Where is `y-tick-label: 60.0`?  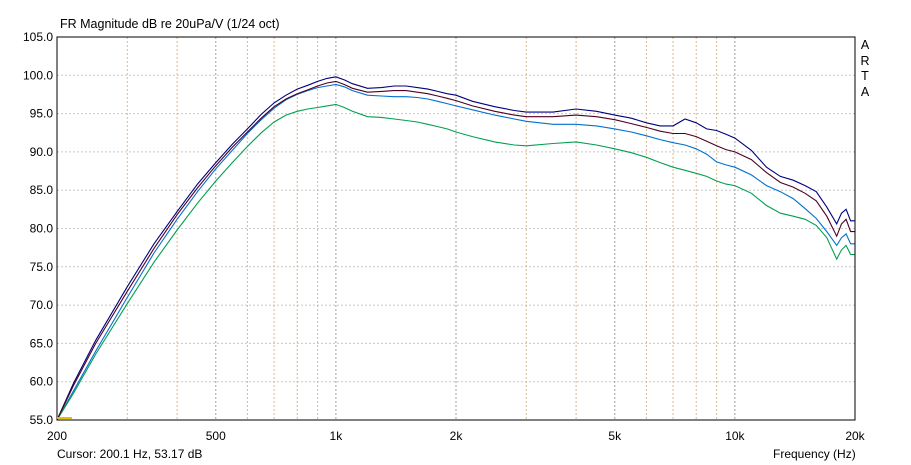 y-tick-label: 60.0 is located at coordinates (42, 382).